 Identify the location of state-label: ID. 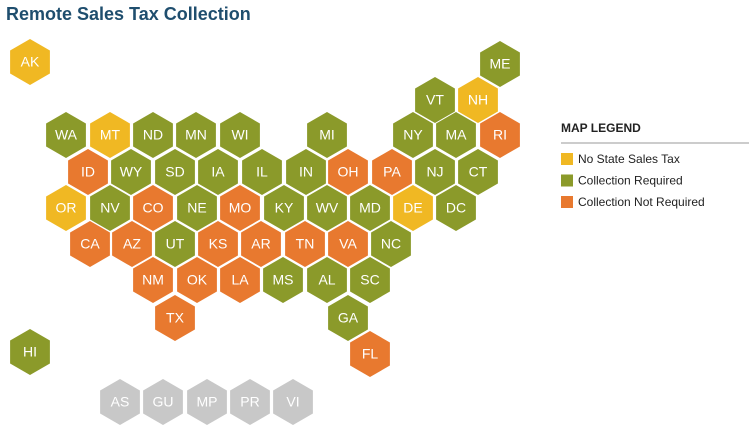
(88, 172).